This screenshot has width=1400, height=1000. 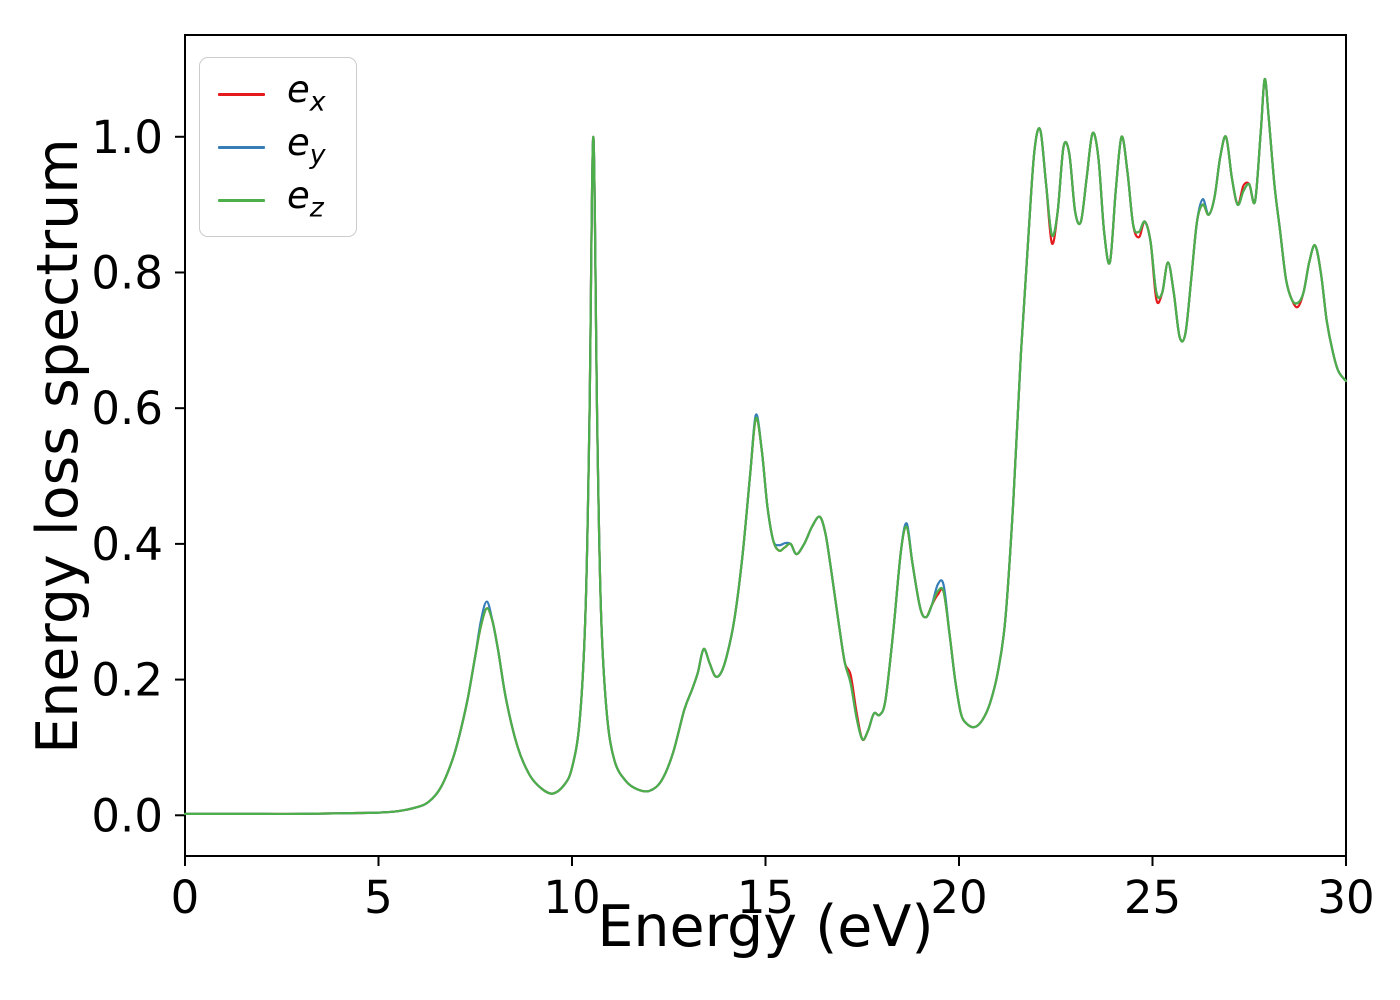 I want to click on y-tick-label: 1.0, so click(x=127, y=137).